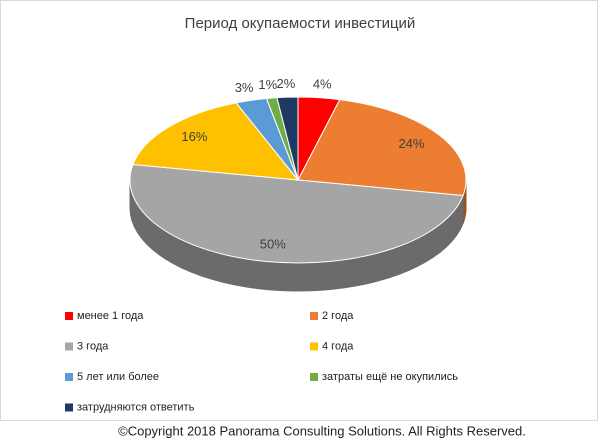 The height and width of the screenshot is (443, 600). What do you see at coordinates (285, 83) in the screenshot?
I see `data-label: 2%` at bounding box center [285, 83].